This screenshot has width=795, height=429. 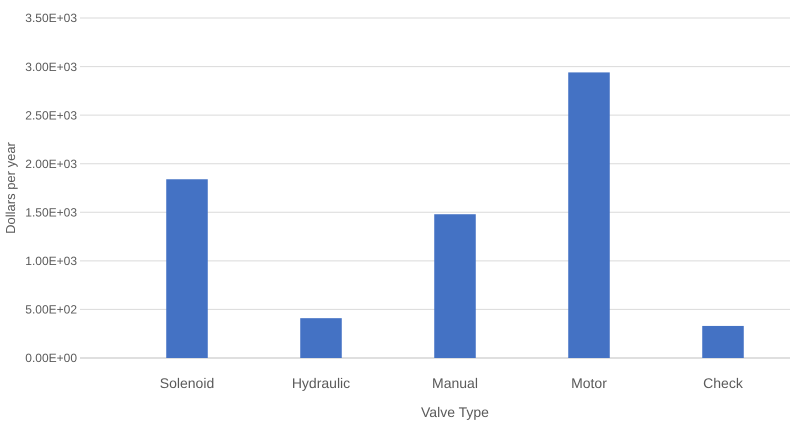 I want to click on y-tick-label: 1.50E+03, so click(x=51, y=212).